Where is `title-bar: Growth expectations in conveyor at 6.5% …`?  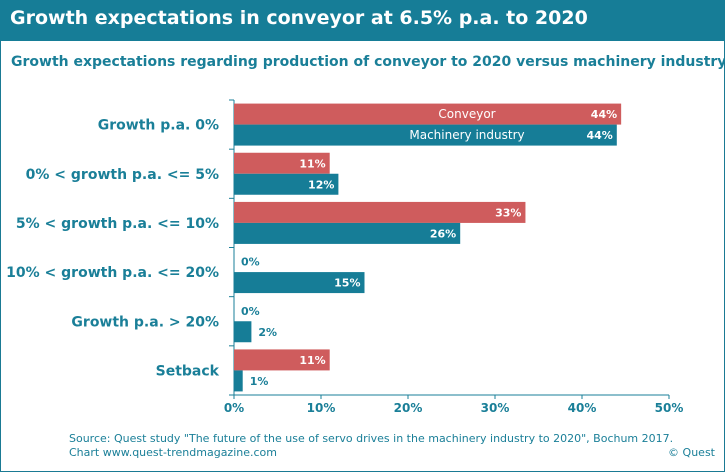
title-bar: Growth expectations in conveyor at 6.5% … is located at coordinates (362, 20).